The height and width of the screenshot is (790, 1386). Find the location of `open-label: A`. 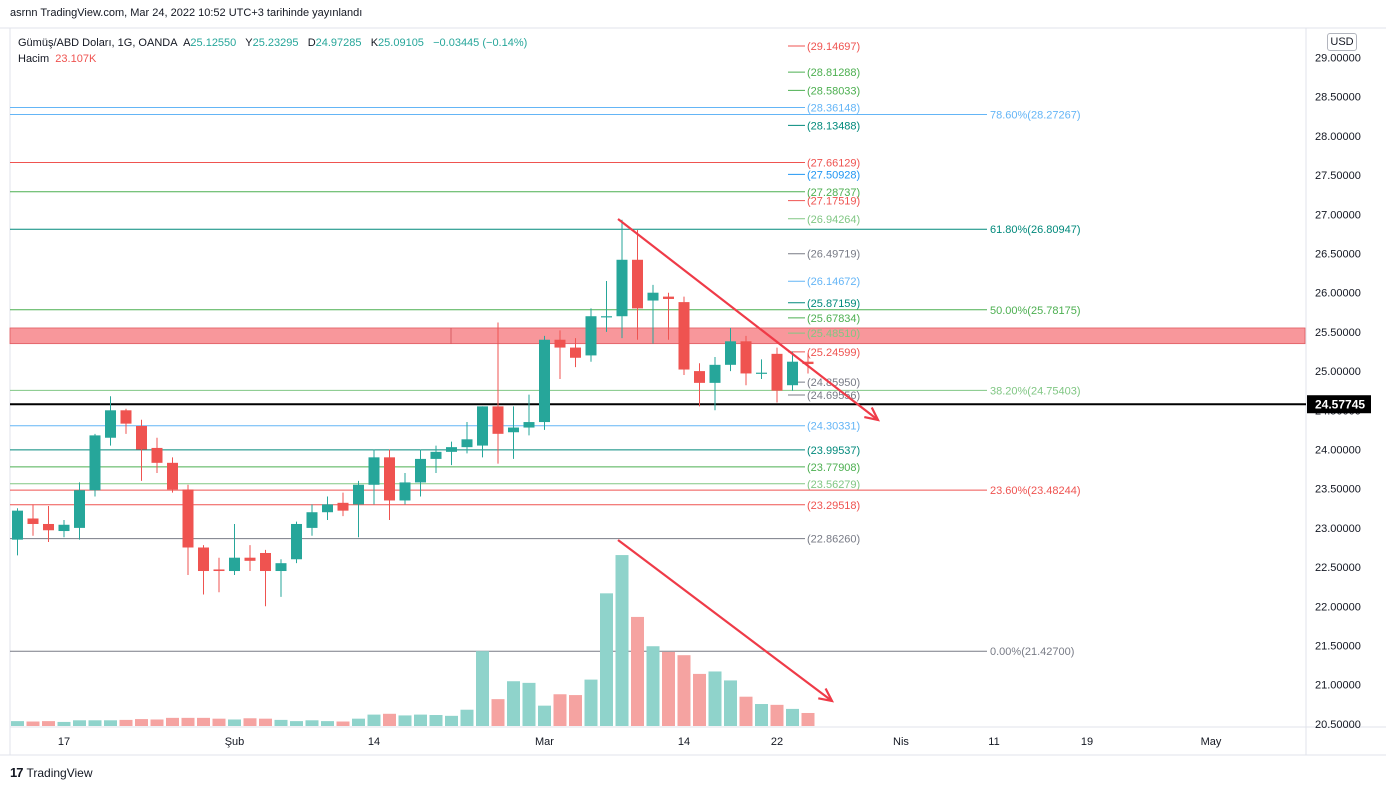

open-label: A is located at coordinates (187, 43).